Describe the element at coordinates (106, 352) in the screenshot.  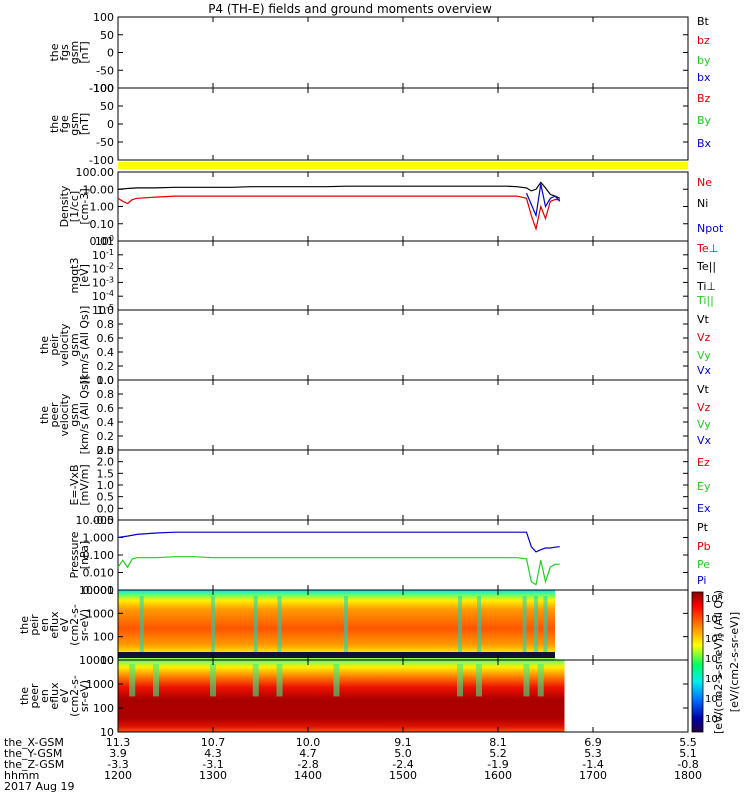
I see `y-tick-label: 0.4` at that location.